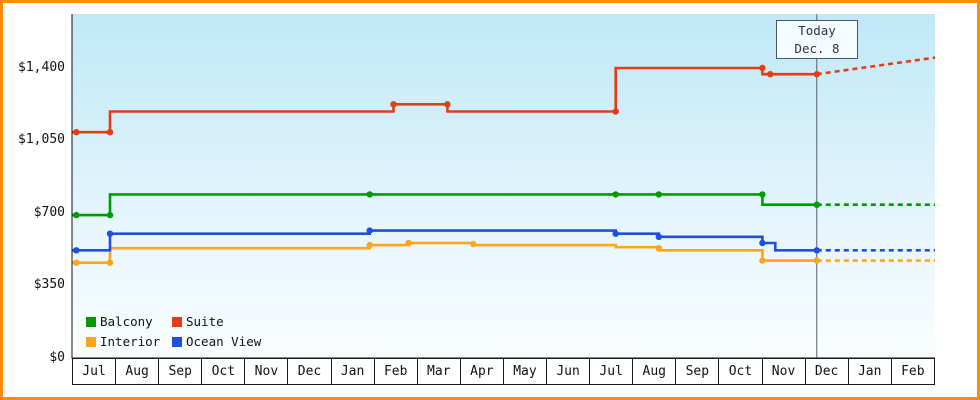 The image size is (980, 400). What do you see at coordinates (177, 321) in the screenshot?
I see `suite-color-swatch` at bounding box center [177, 321].